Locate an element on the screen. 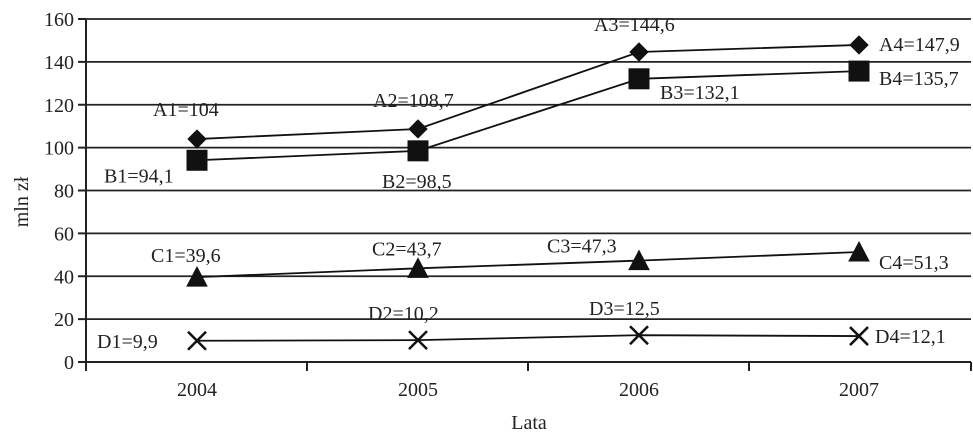 The image size is (973, 435). series-3-point-4-triangle-marker is located at coordinates (859, 251).